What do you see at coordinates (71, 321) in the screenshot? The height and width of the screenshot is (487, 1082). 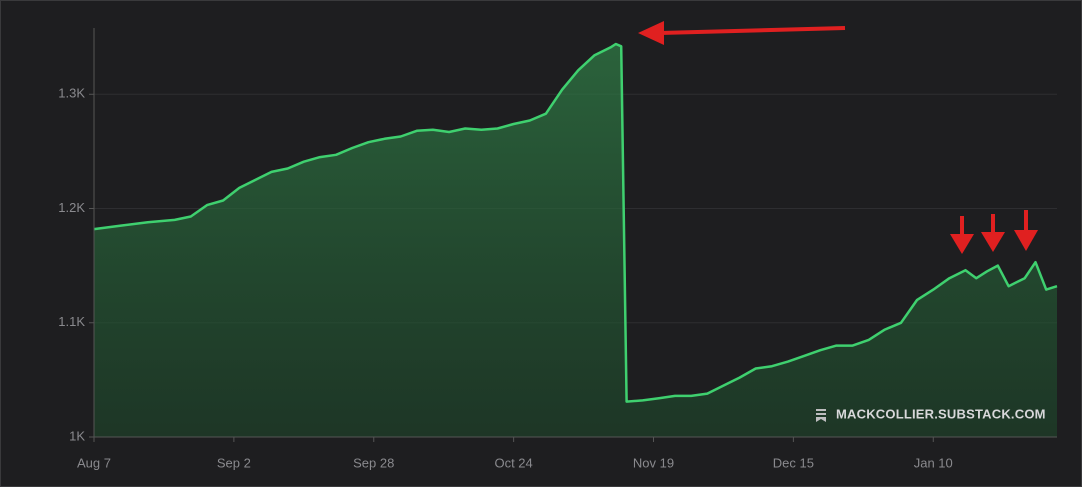 I see `y-tick-label: 1.1K` at bounding box center [71, 321].